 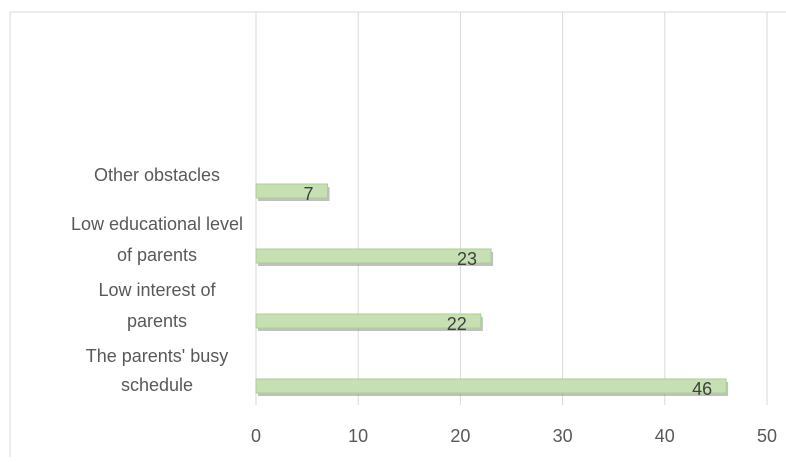 What do you see at coordinates (460, 436) in the screenshot?
I see `x-tick-label: 20` at bounding box center [460, 436].